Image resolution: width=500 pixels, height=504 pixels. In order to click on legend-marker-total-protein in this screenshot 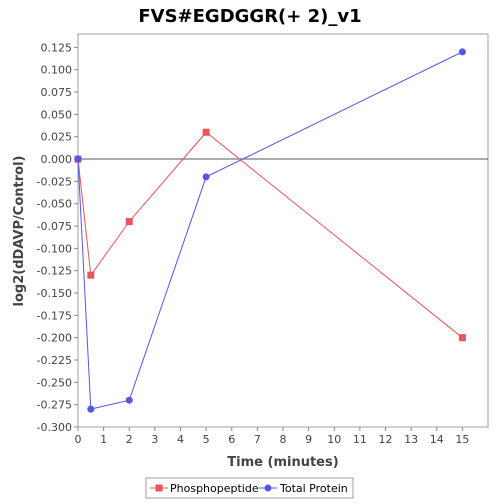, I will do `click(268, 488)`.